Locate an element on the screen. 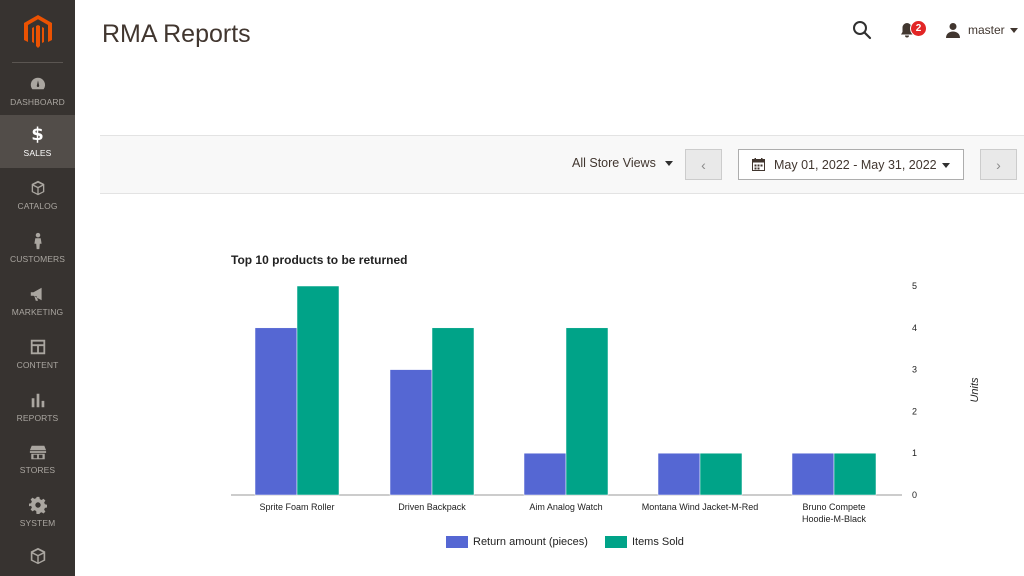  x-tick-label: Montana Wind Jacket-M-Red is located at coordinates (700, 507).